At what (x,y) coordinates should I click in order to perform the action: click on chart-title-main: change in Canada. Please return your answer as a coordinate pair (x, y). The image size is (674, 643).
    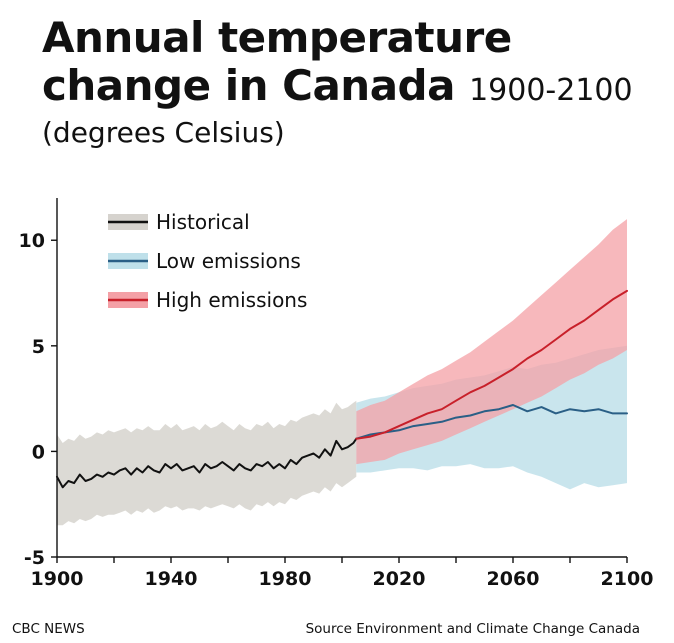
    Looking at the image, I should click on (248, 85).